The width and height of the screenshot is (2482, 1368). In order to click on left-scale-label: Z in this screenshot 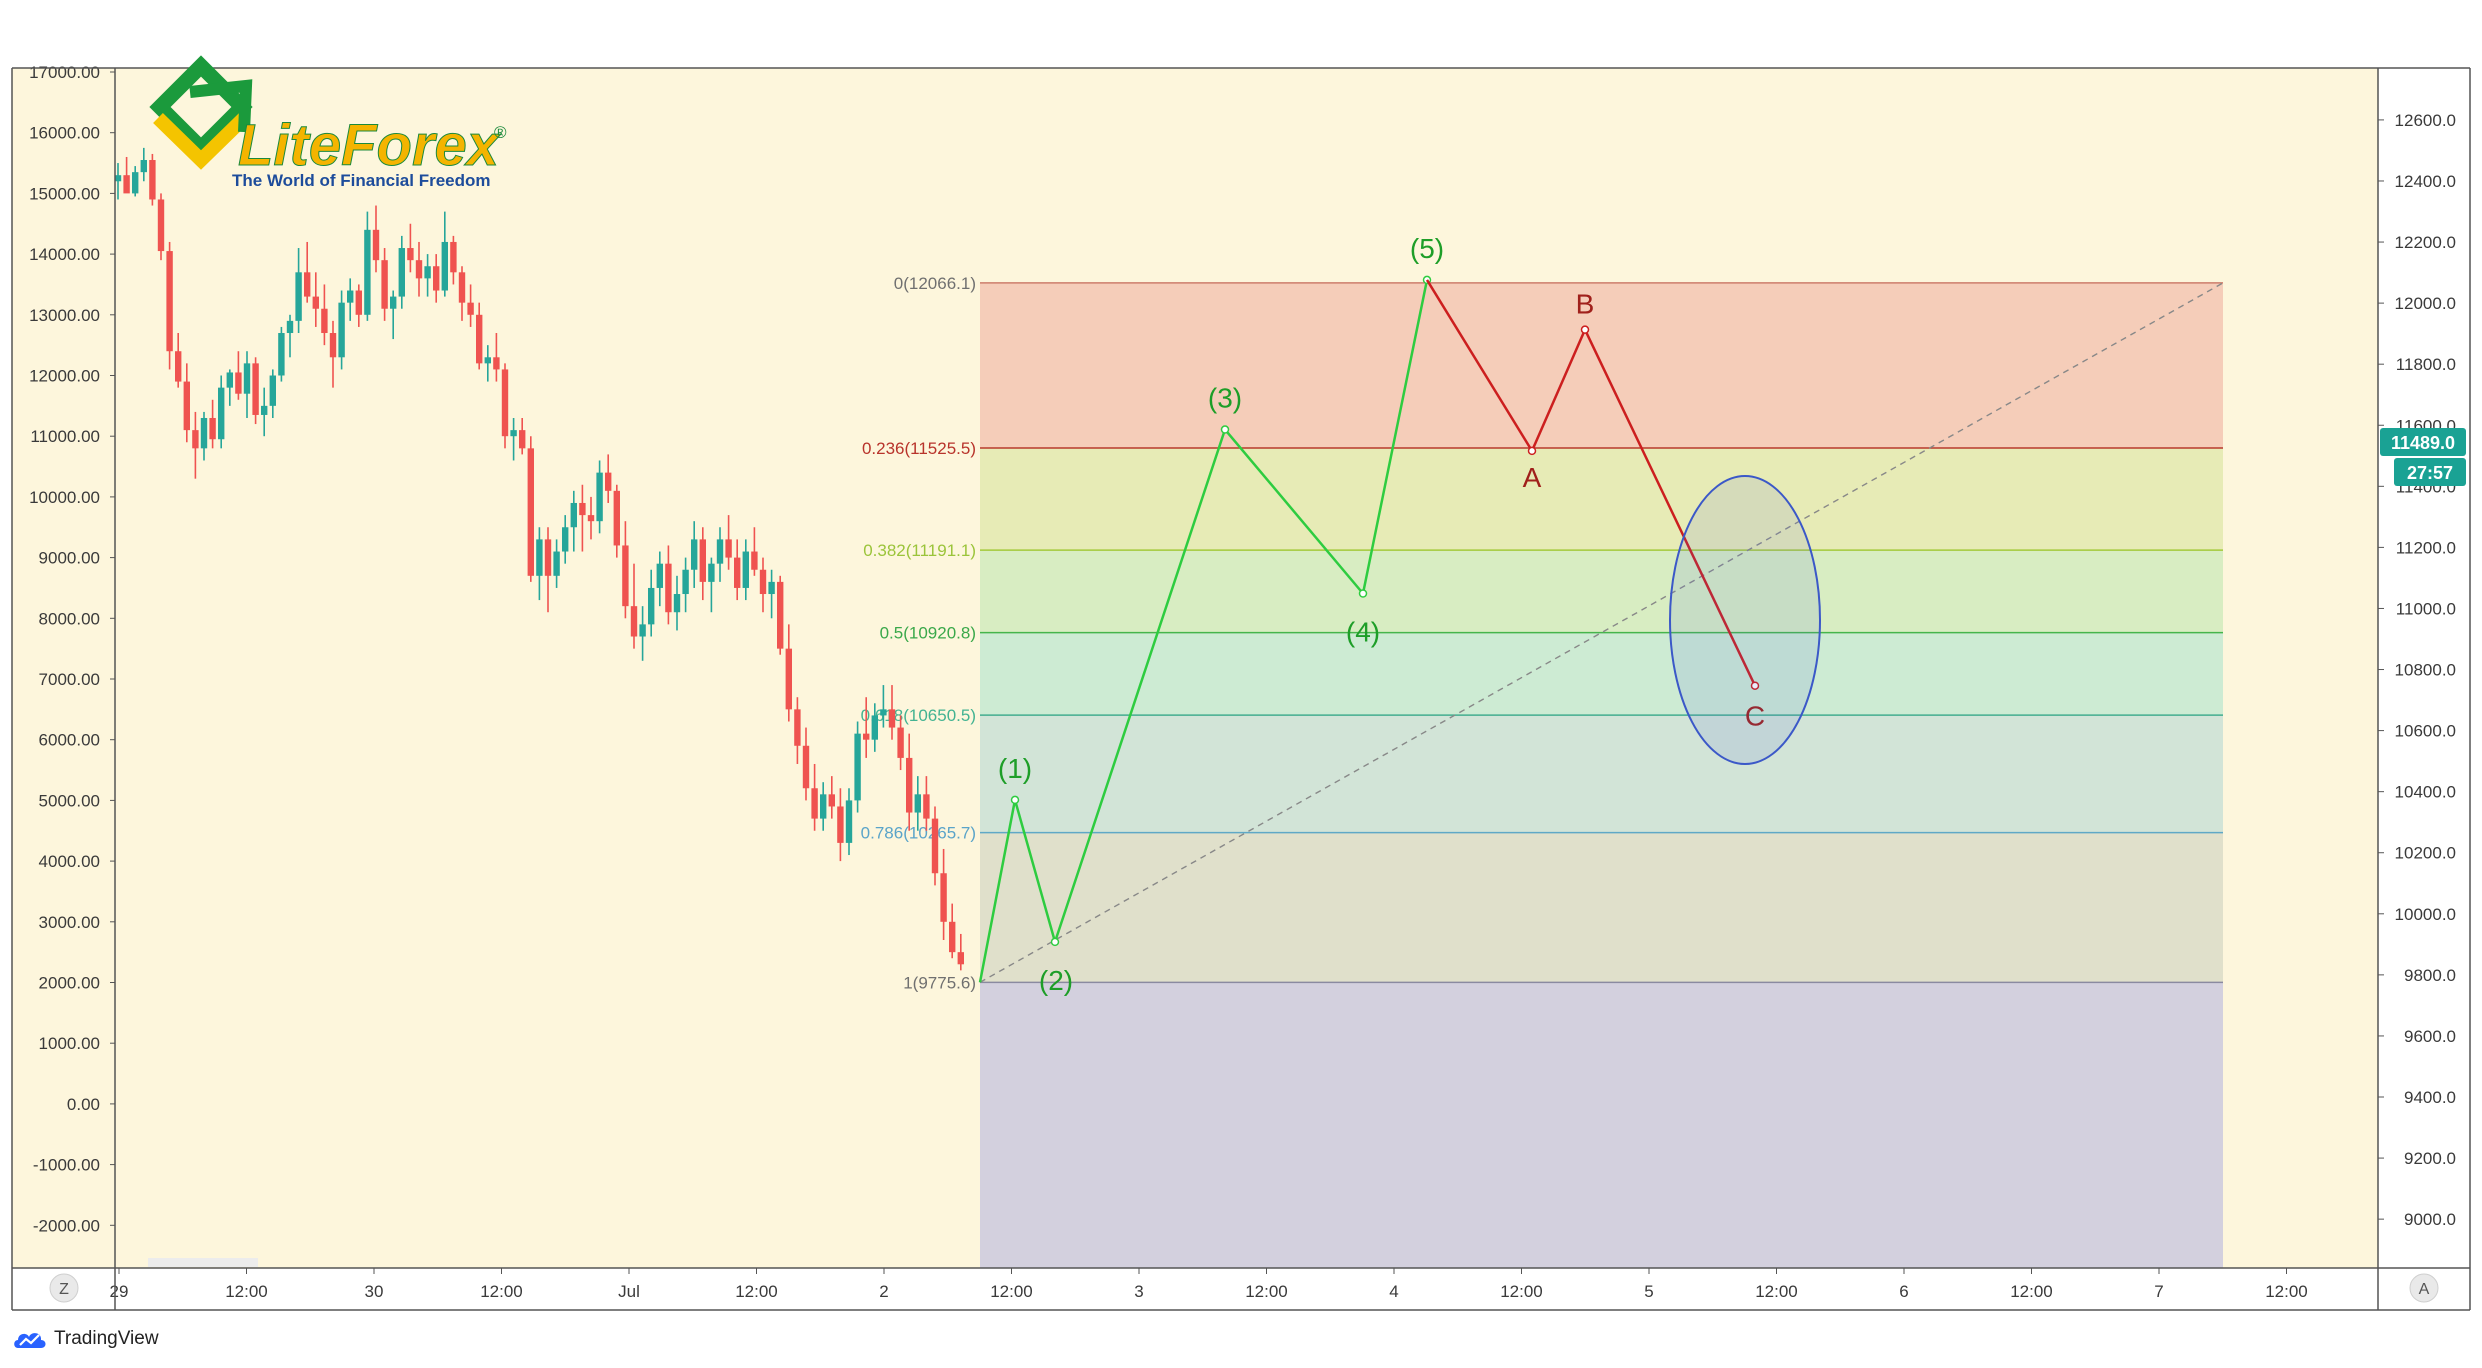, I will do `click(64, 1289)`.